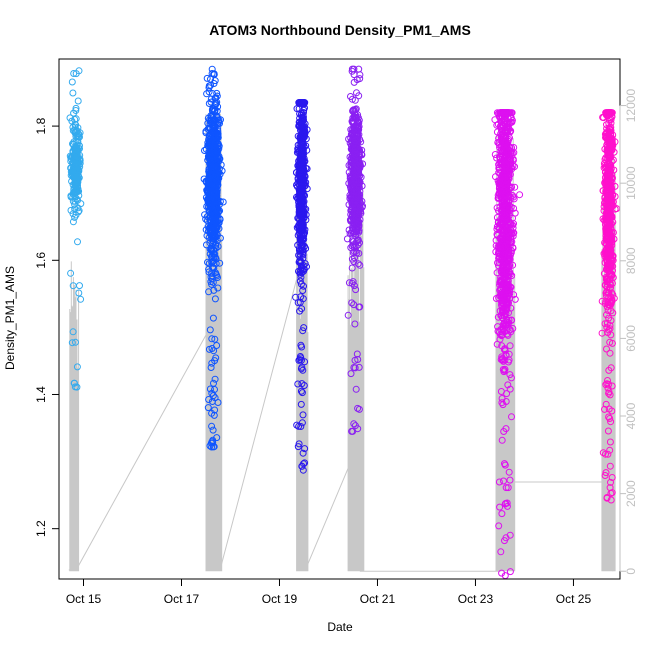 The image size is (650, 650). What do you see at coordinates (631, 183) in the screenshot?
I see `secondary-y-tick-label: 10000` at bounding box center [631, 183].